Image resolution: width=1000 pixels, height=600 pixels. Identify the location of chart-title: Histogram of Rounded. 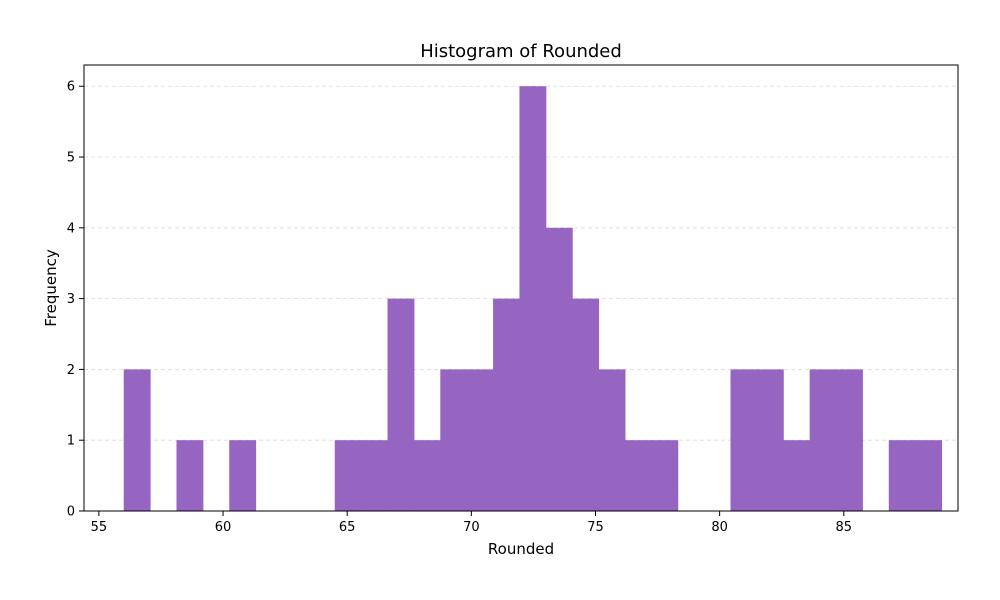
(521, 51).